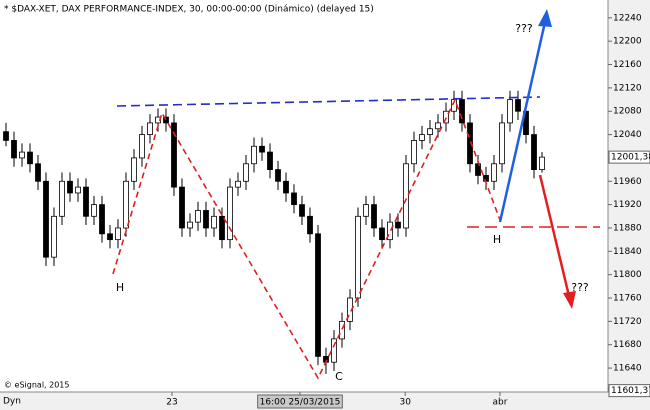 The height and width of the screenshot is (410, 650). Describe the element at coordinates (36, 385) in the screenshot. I see `copyright: © eSignal, 2015` at that location.